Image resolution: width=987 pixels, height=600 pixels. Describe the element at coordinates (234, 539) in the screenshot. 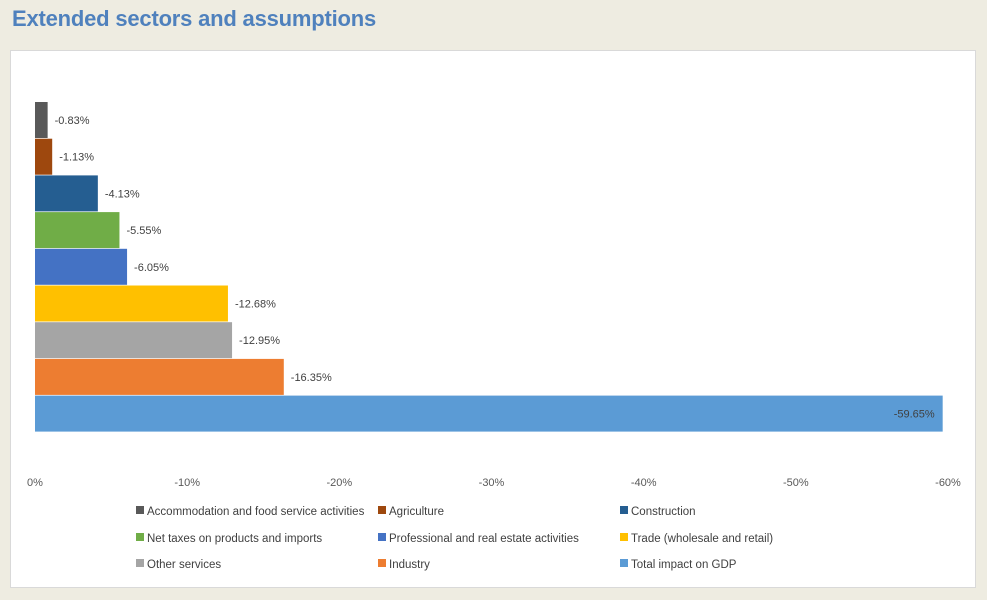

I see `legend-item-label: Net taxes on products and imports` at that location.